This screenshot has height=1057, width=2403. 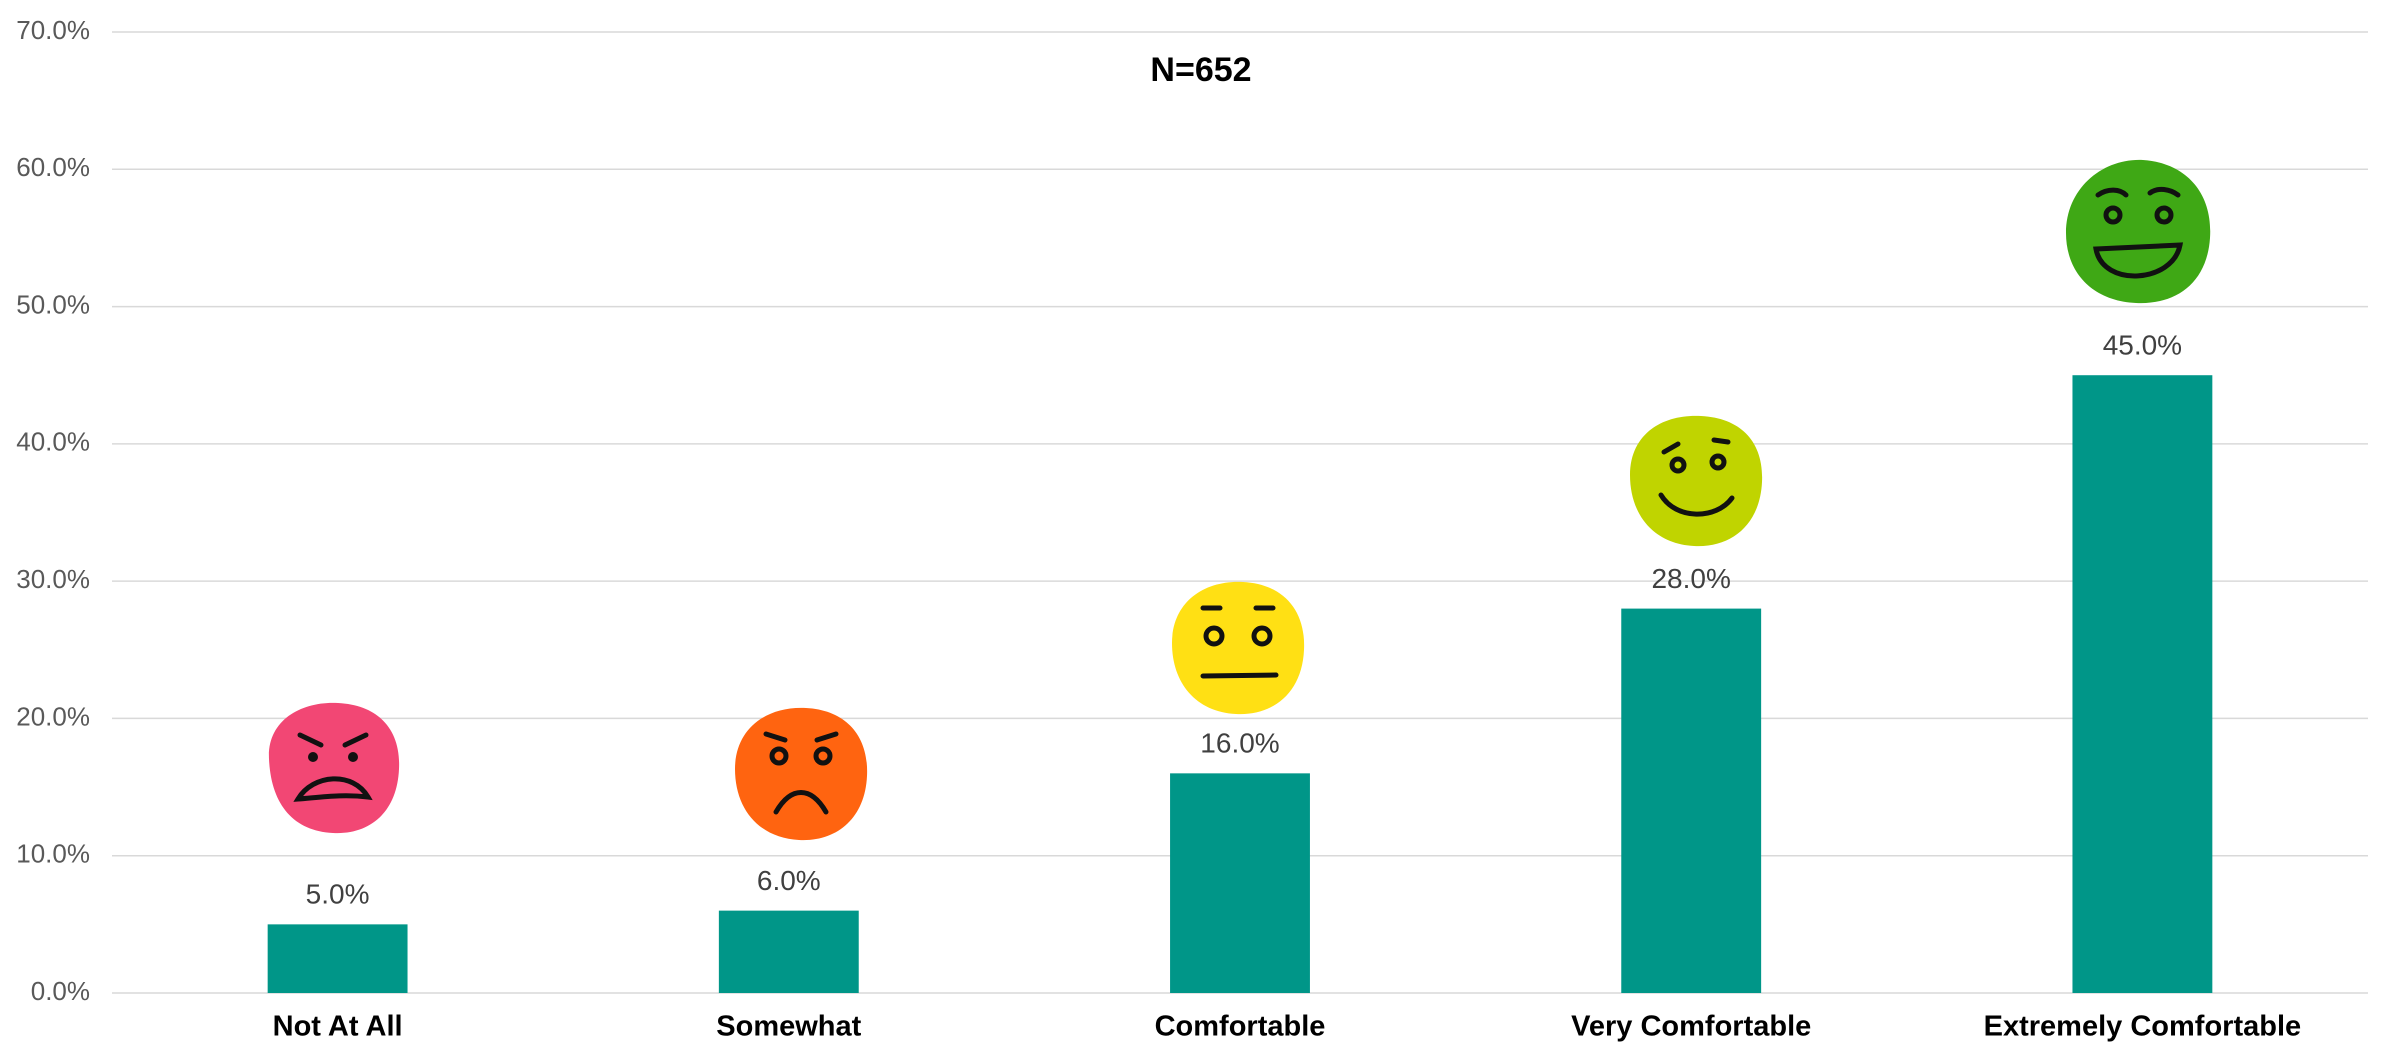 What do you see at coordinates (53, 579) in the screenshot?
I see `y-tick-label: 30.0%` at bounding box center [53, 579].